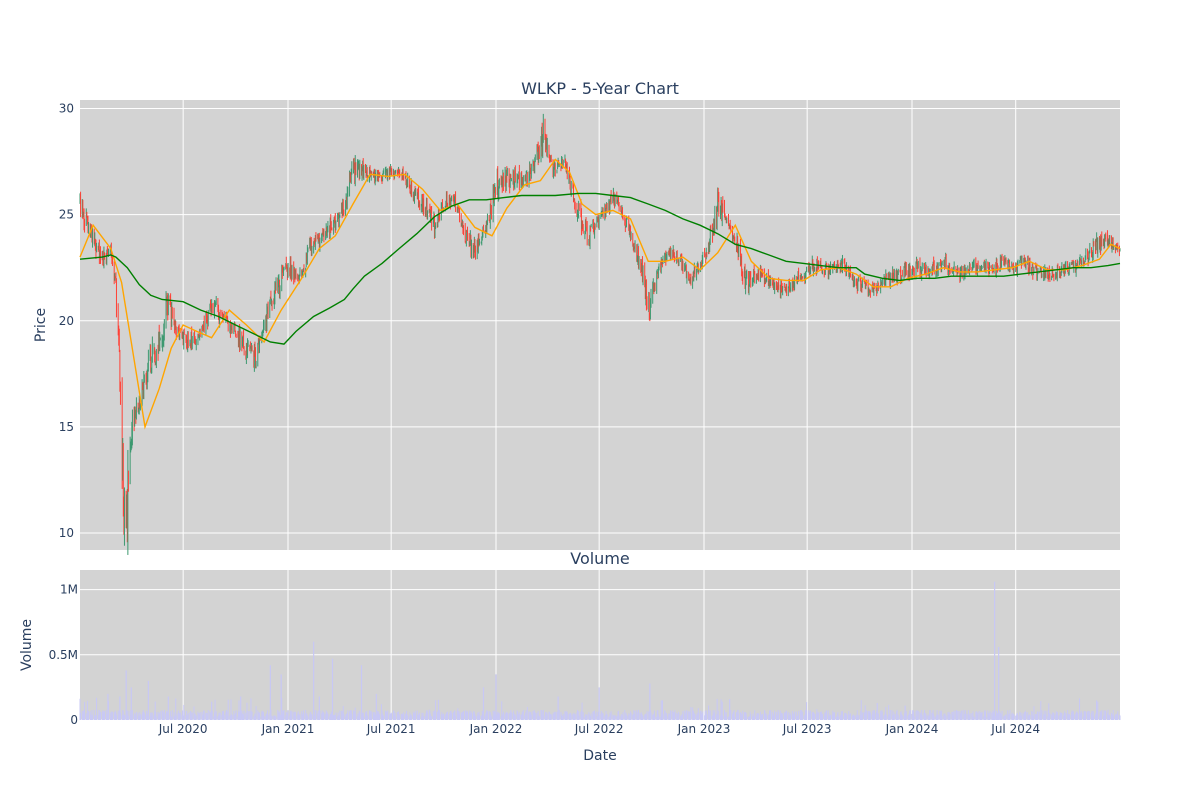 The width and height of the screenshot is (1200, 804). I want to click on price-y-tick-25: 25, so click(66, 215).